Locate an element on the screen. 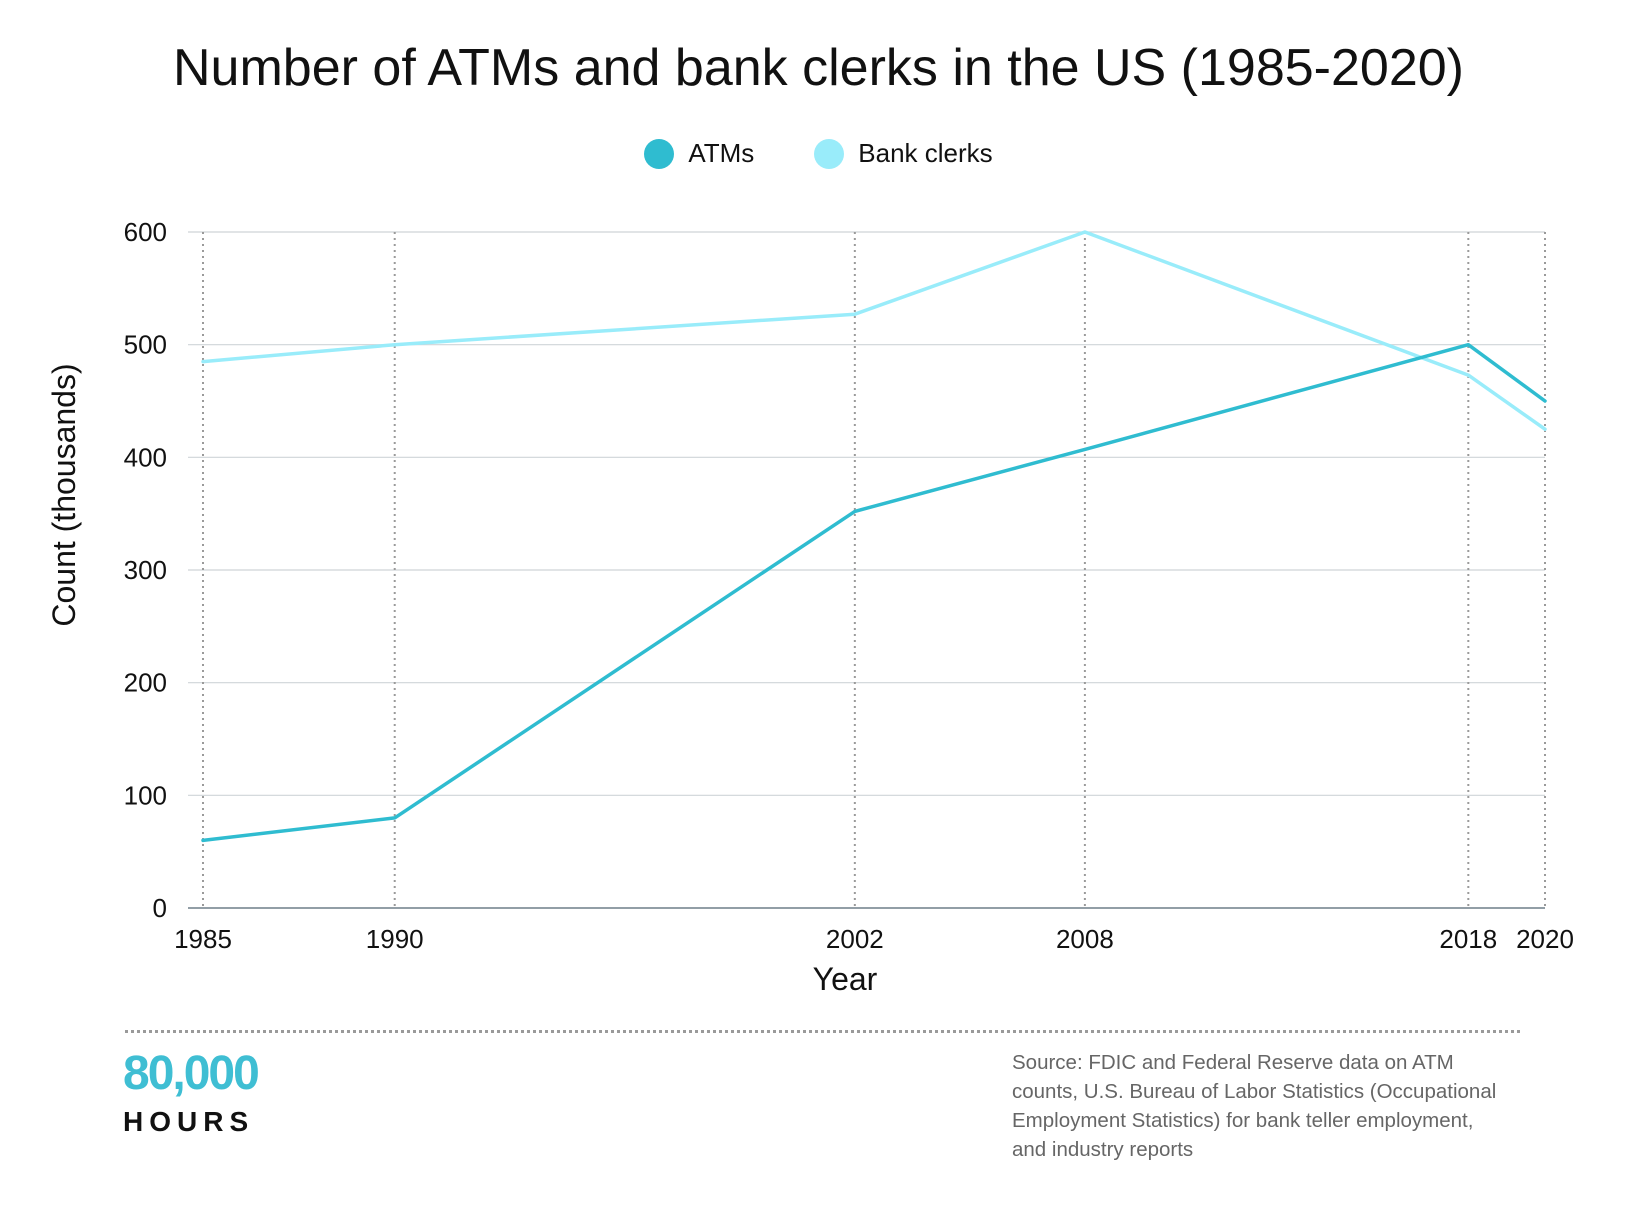 This screenshot has height=1219, width=1637. chart-legend: ATMs Bank clerks is located at coordinates (818, 153).